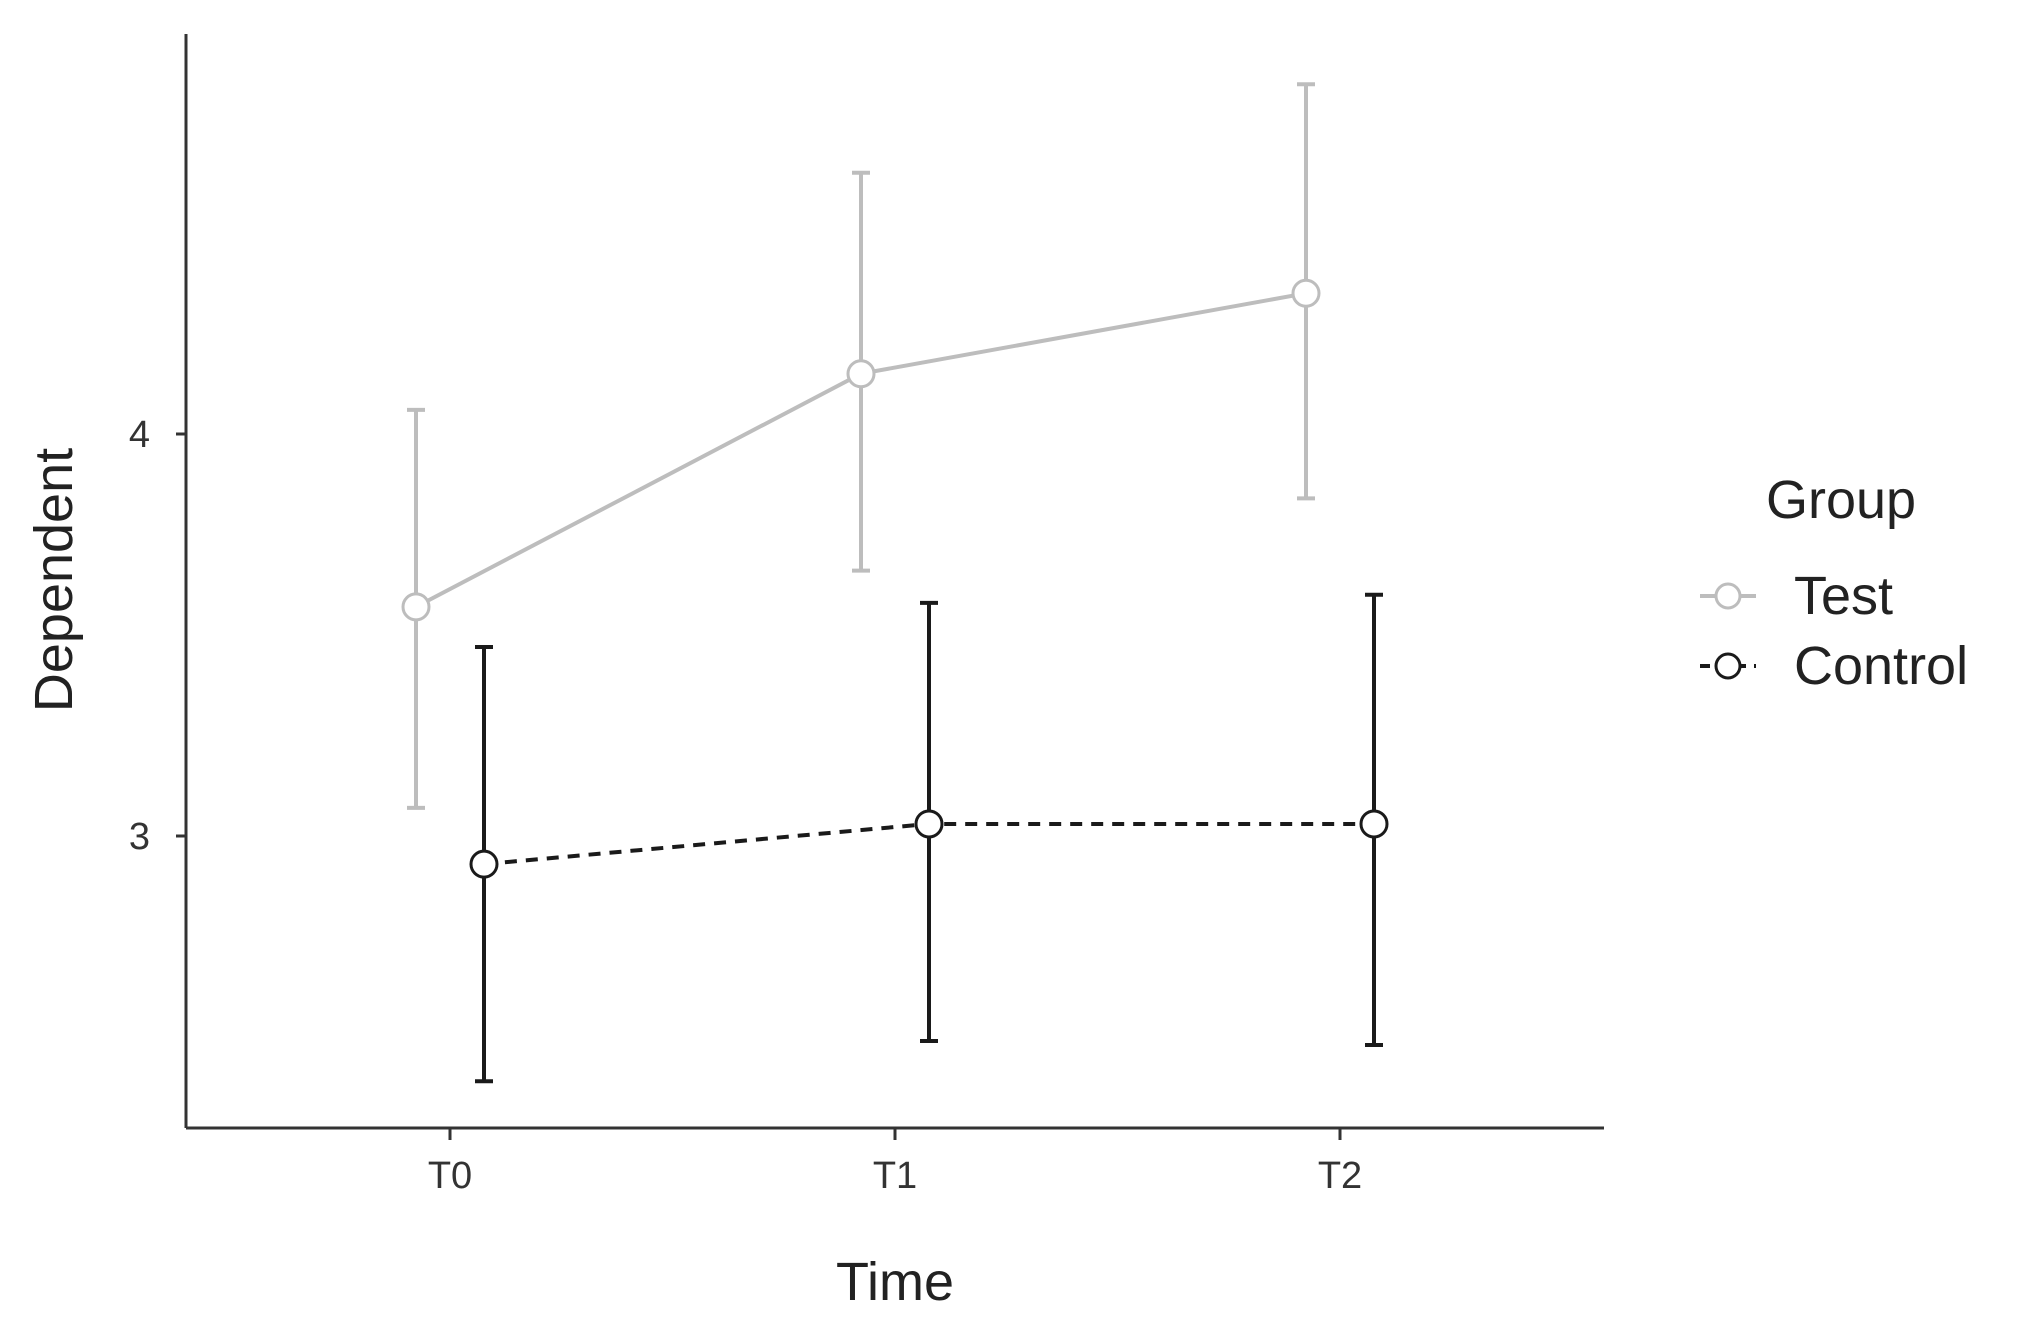 The image size is (2019, 1330). What do you see at coordinates (139, 837) in the screenshot?
I see `y-tick-label: 3` at bounding box center [139, 837].